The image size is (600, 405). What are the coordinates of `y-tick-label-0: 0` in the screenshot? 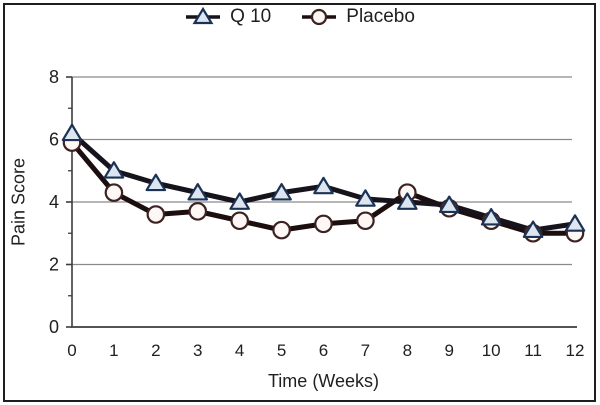 It's located at (54, 327).